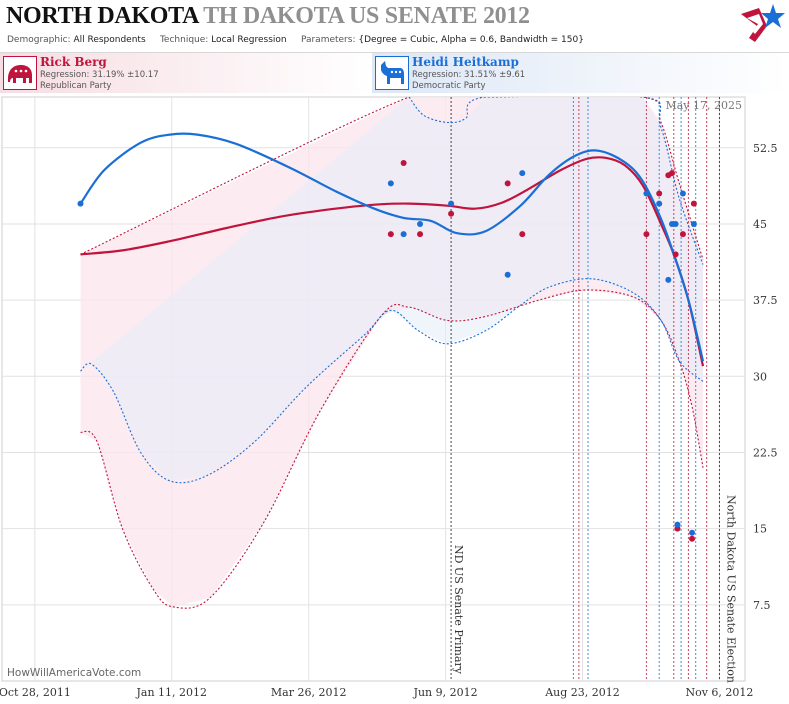  I want to click on event-label: North Dakota US Senate Election, so click(730, 589).